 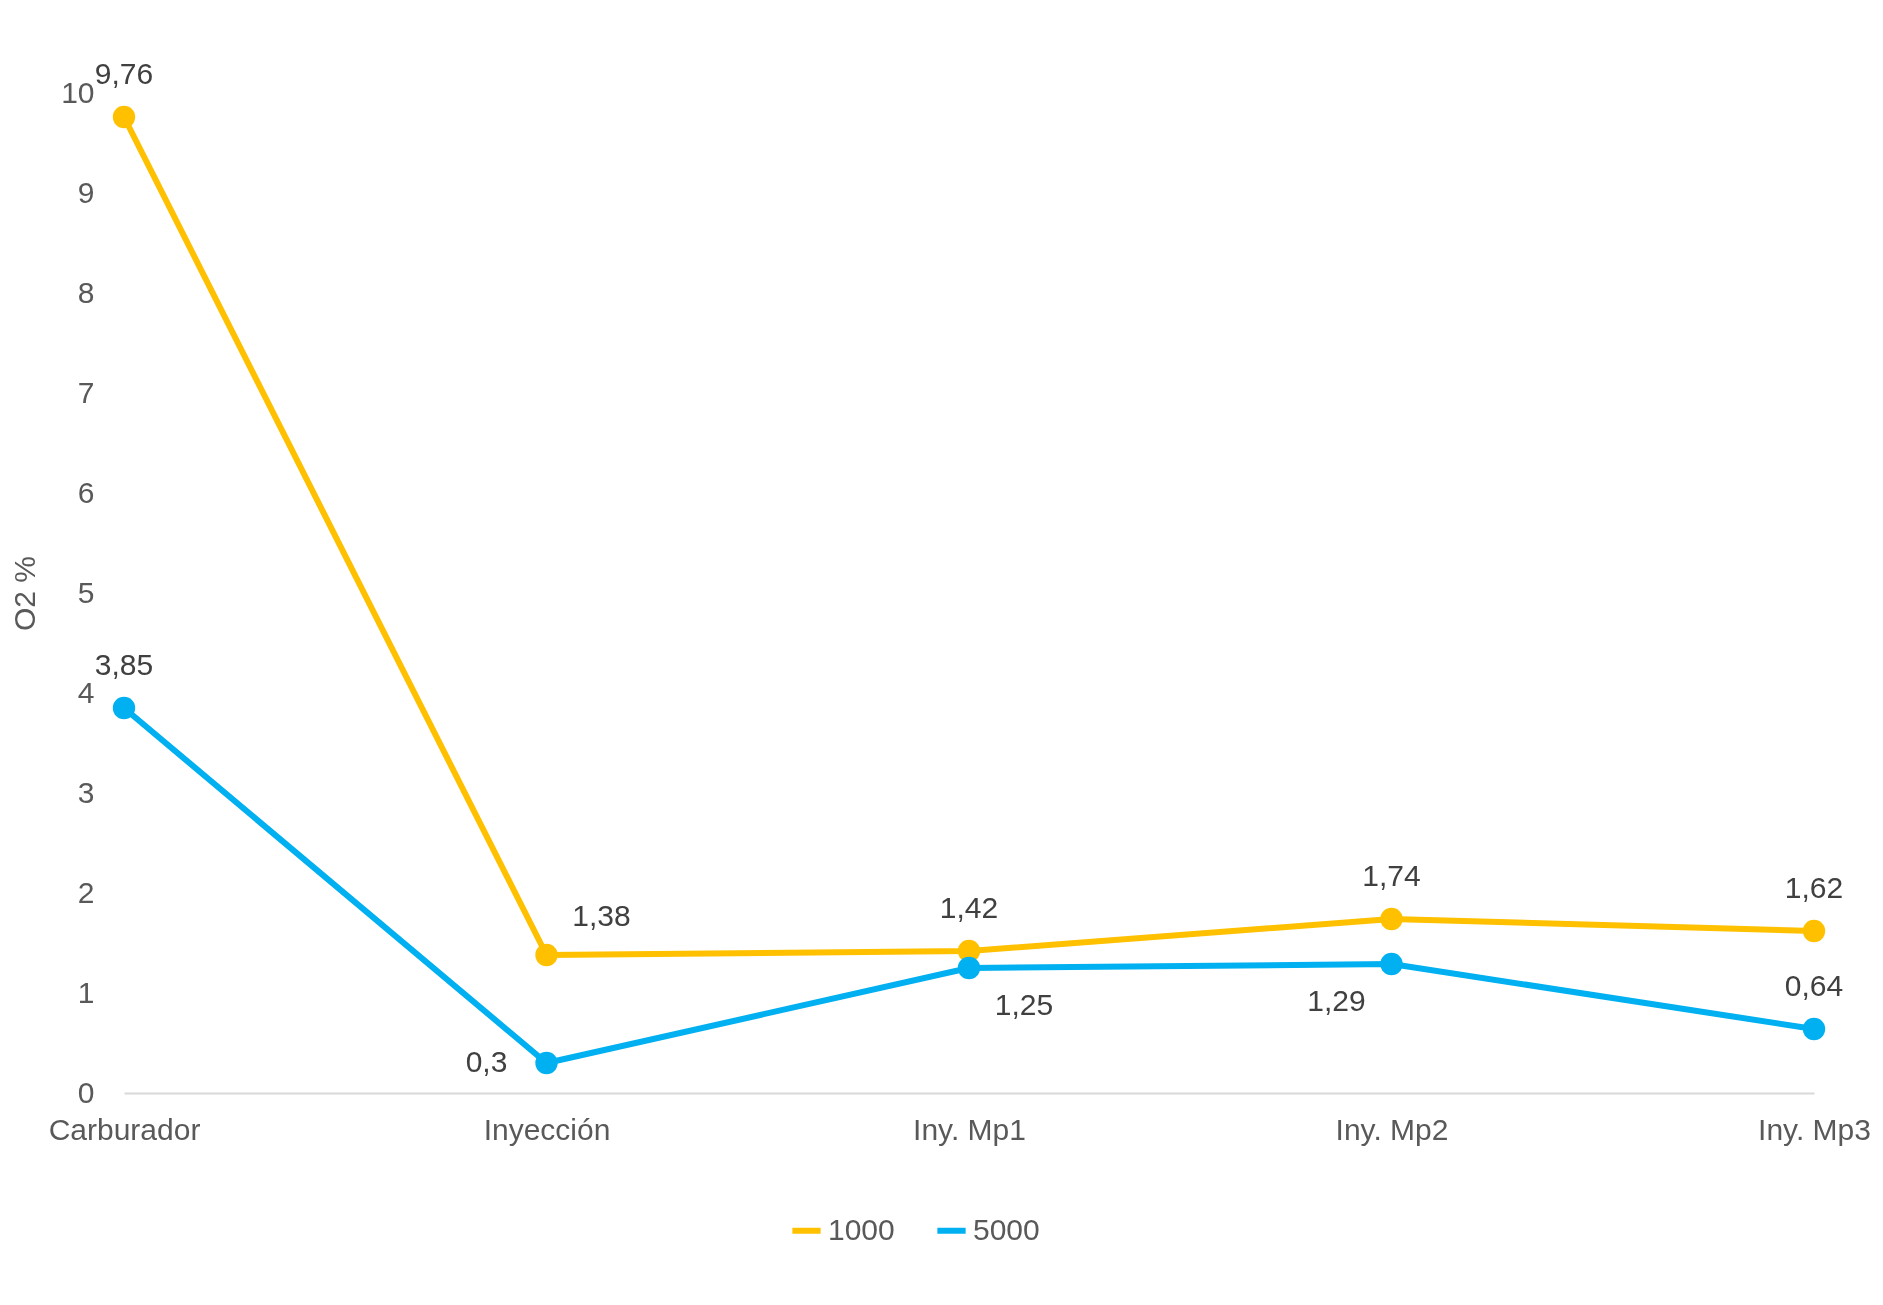 What do you see at coordinates (547, 1129) in the screenshot?
I see `x-tick-label: Inyección` at bounding box center [547, 1129].